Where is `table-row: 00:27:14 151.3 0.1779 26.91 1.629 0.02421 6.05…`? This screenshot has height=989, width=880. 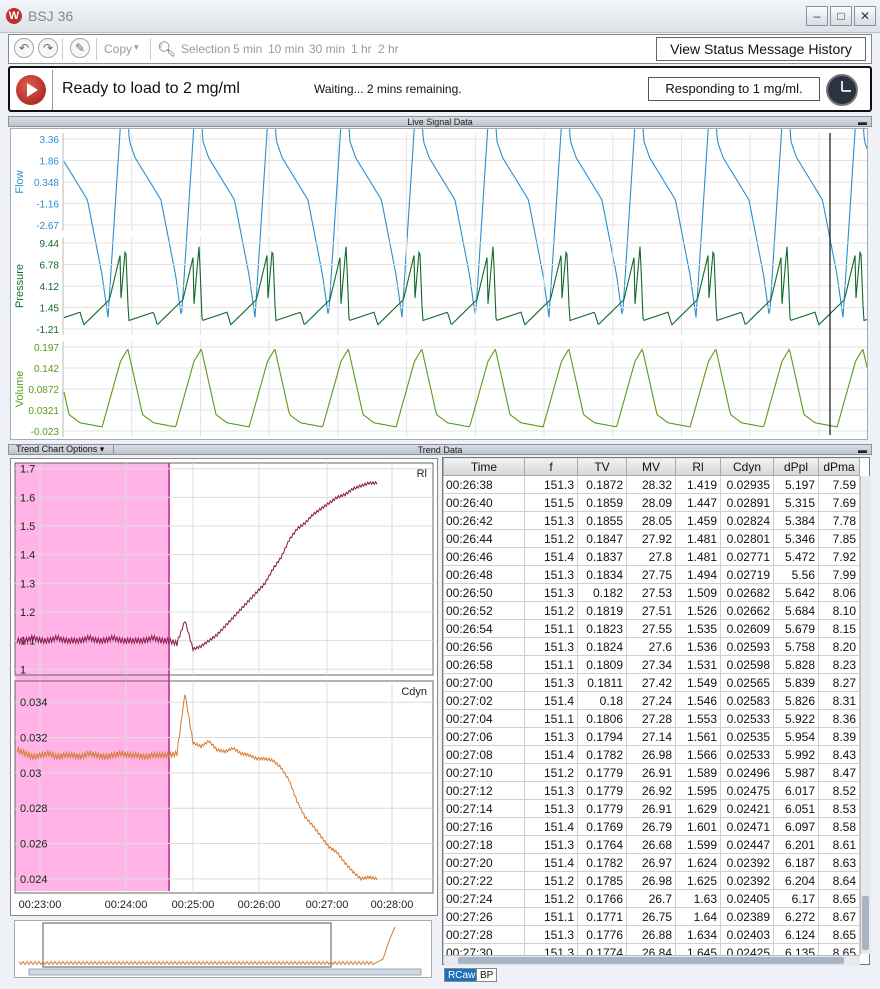 table-row: 00:27:14 151.3 0.1779 26.91 1.629 0.02421 6.05… is located at coordinates (651, 808).